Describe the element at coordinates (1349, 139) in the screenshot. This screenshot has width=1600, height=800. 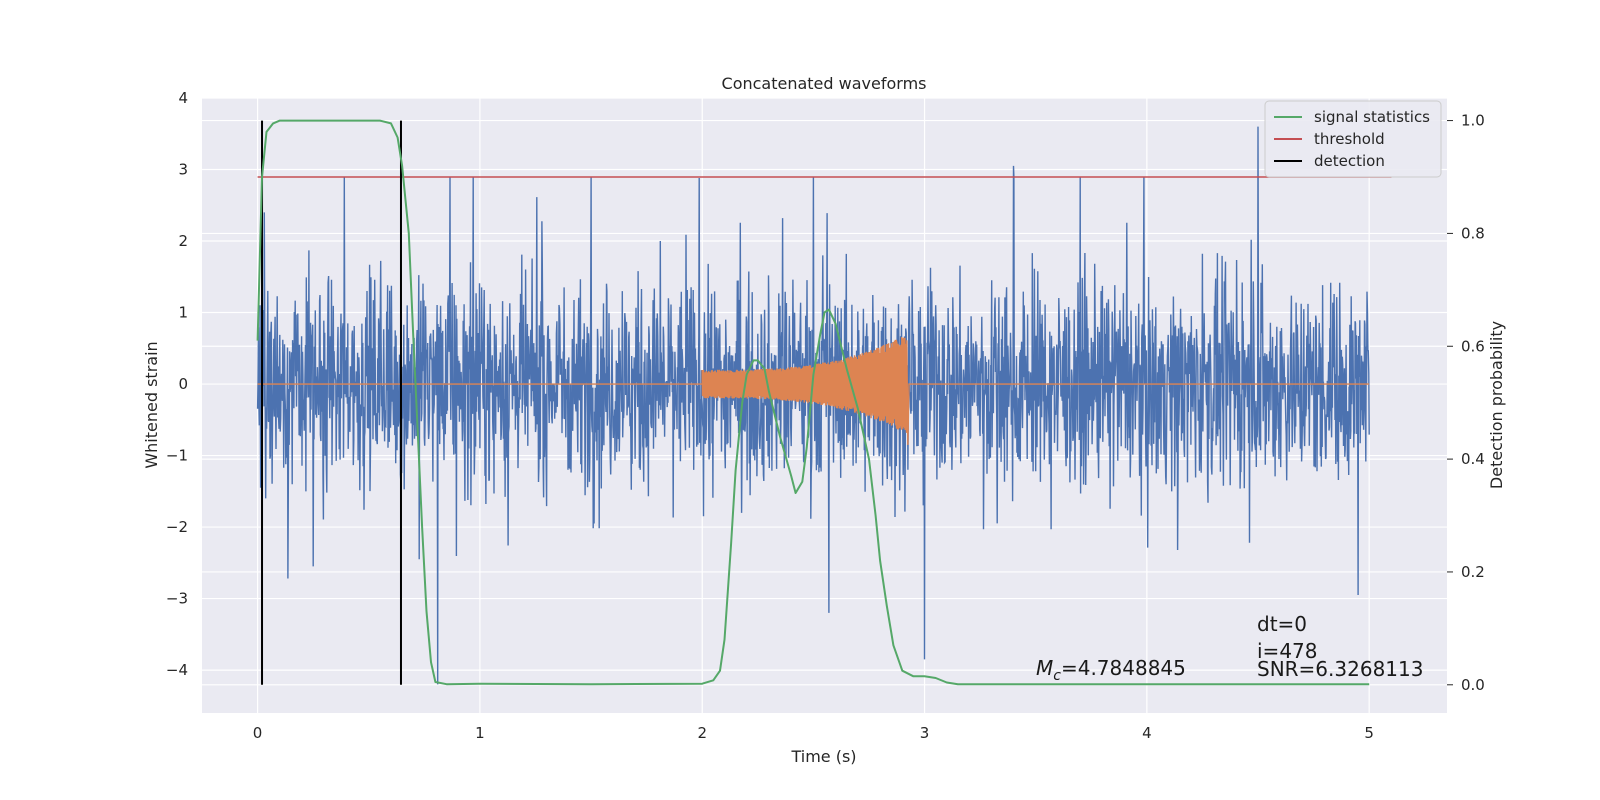
I see `legend-label-threshold: threshold` at that location.